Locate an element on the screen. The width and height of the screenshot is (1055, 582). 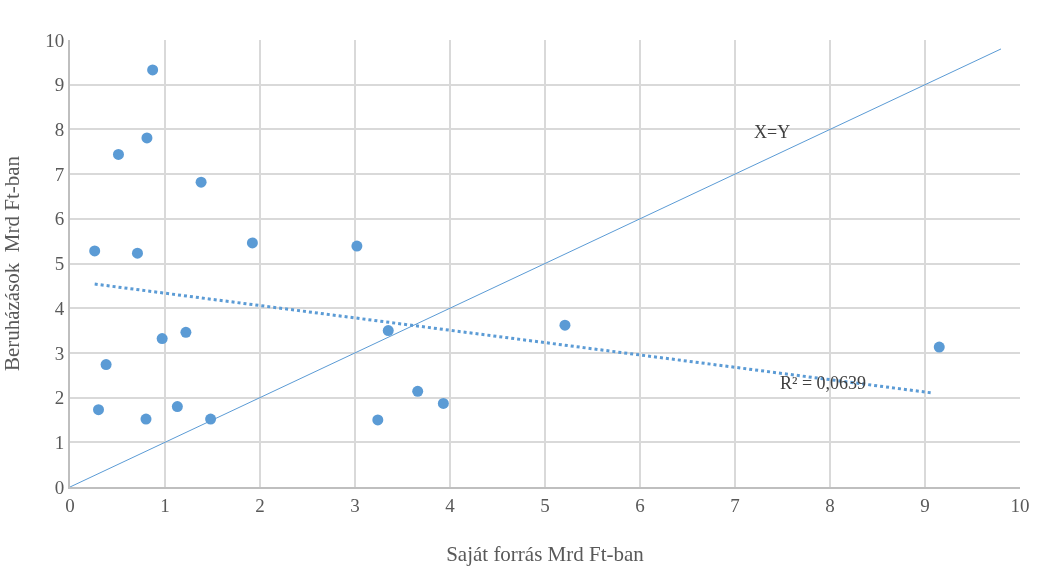
x-tick-label: 7 is located at coordinates (735, 505).